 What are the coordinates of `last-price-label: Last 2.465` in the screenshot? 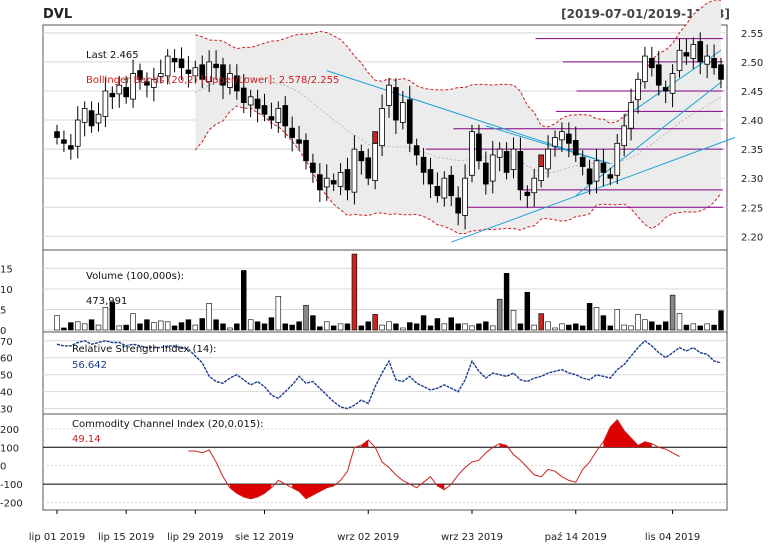 It's located at (112, 55).